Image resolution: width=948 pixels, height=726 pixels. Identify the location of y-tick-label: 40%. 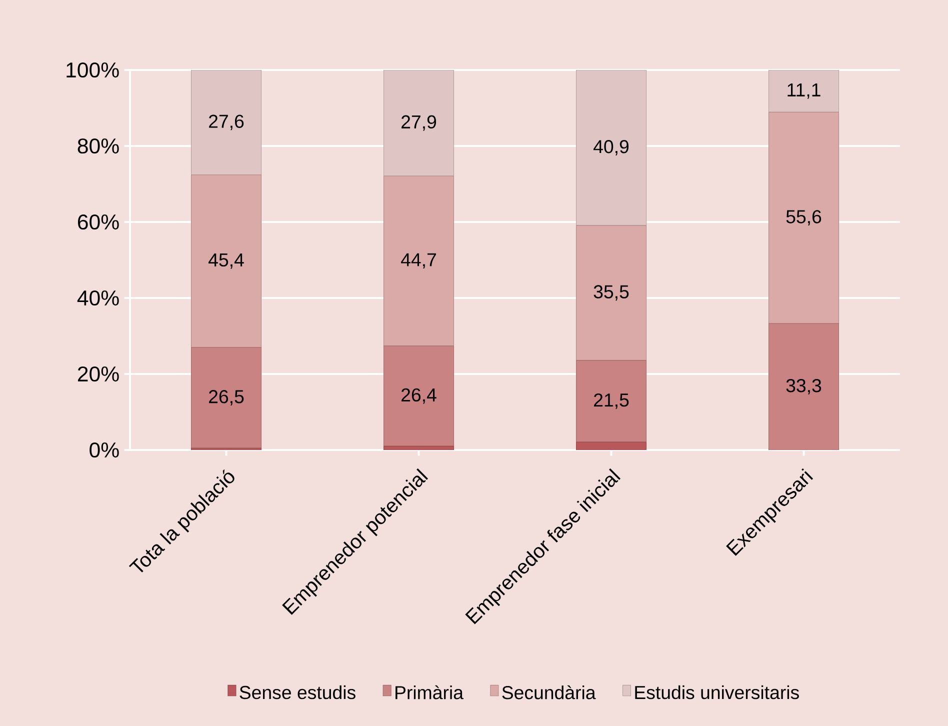
(98, 298).